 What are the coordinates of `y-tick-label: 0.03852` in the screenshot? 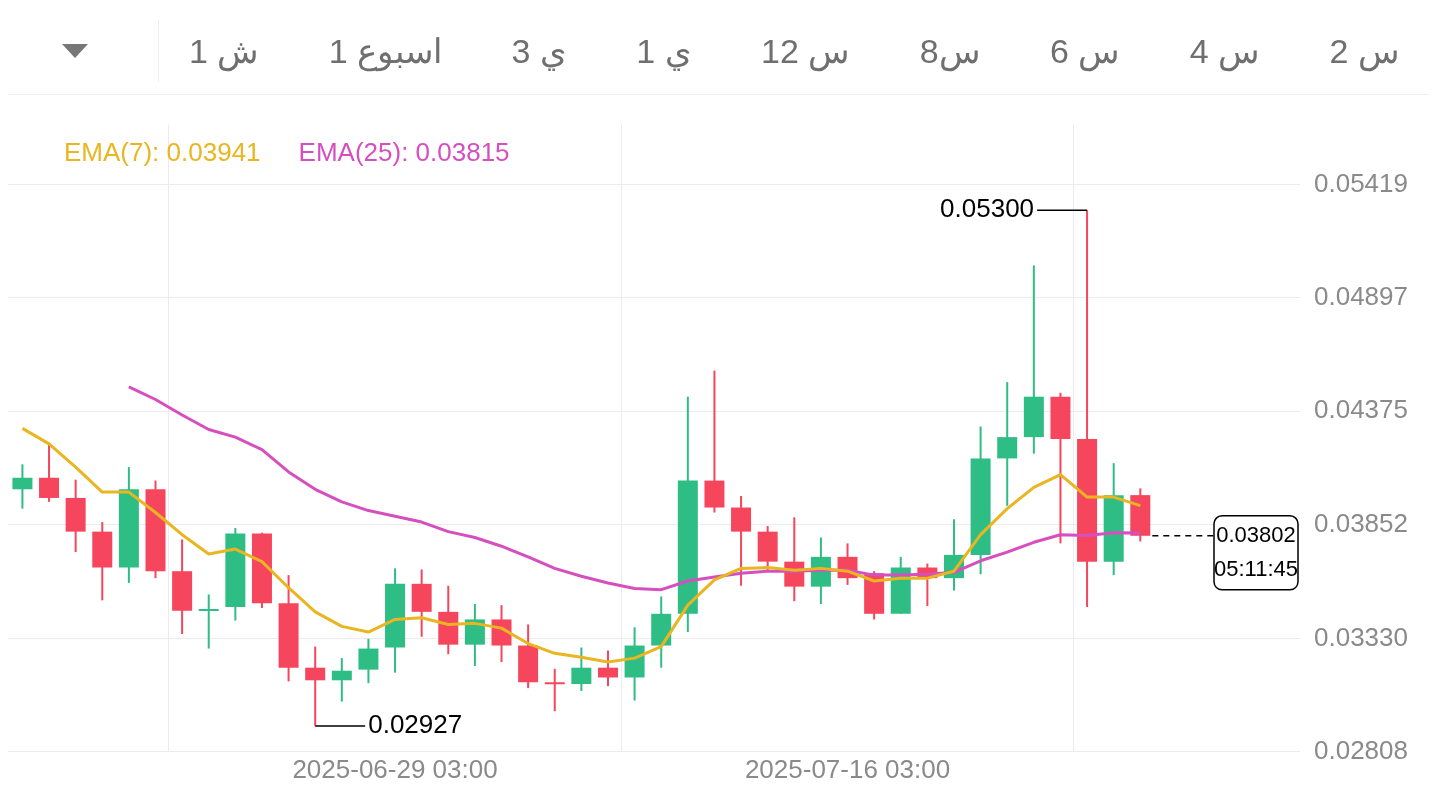 It's located at (1361, 523).